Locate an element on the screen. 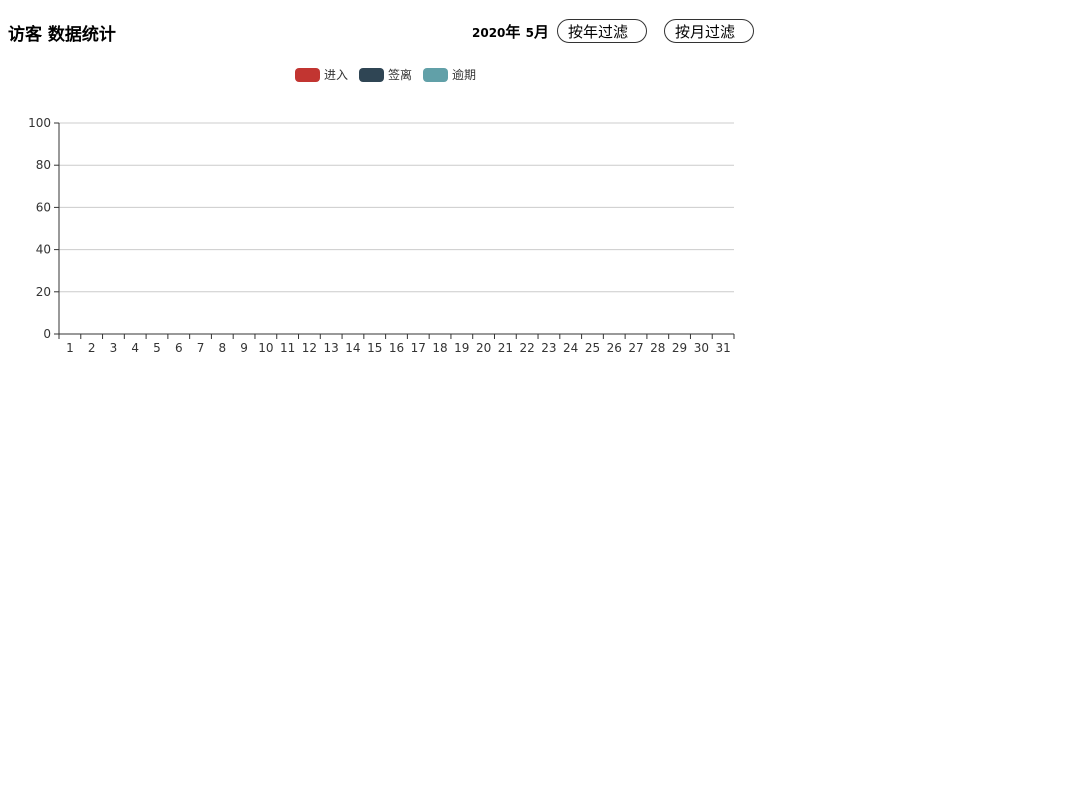 The width and height of the screenshot is (1080, 800). x-tick-label: 3 is located at coordinates (114, 348).